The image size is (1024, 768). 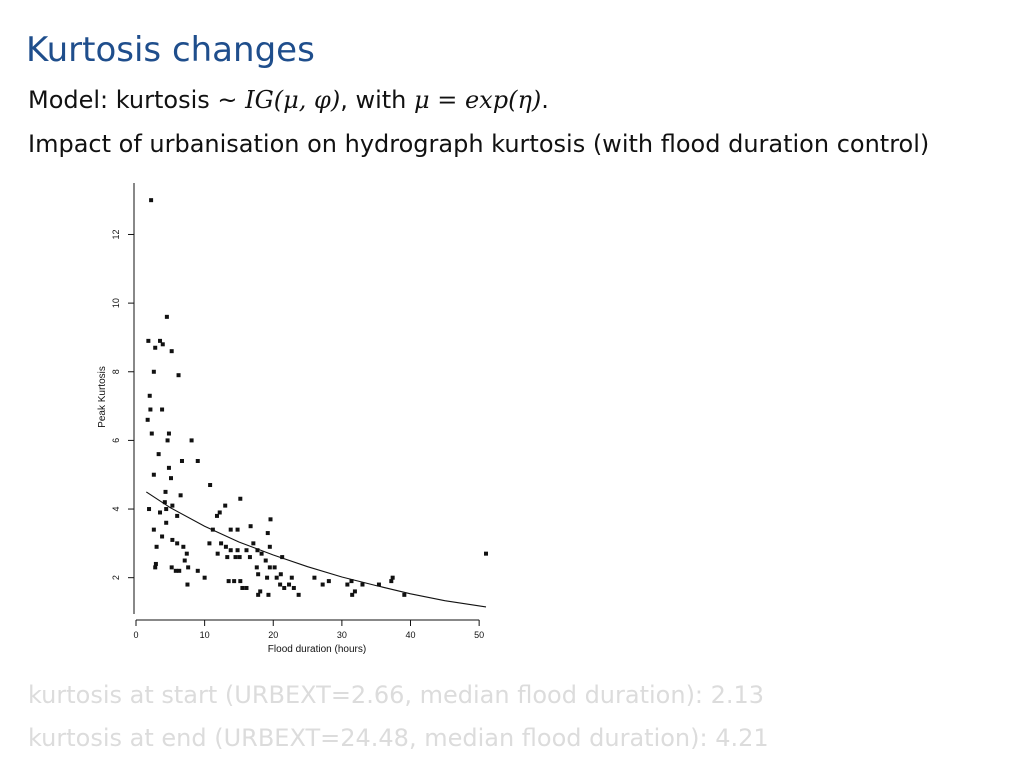 What do you see at coordinates (316, 549) in the screenshot?
I see `fit-line` at bounding box center [316, 549].